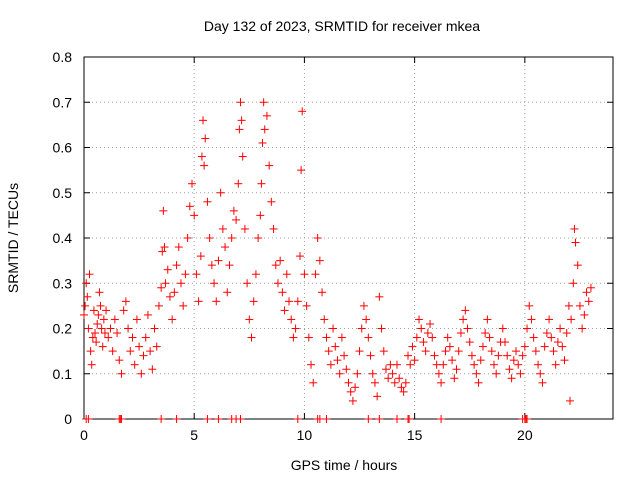  I want to click on y-tick-label: 0.7, so click(63, 102).